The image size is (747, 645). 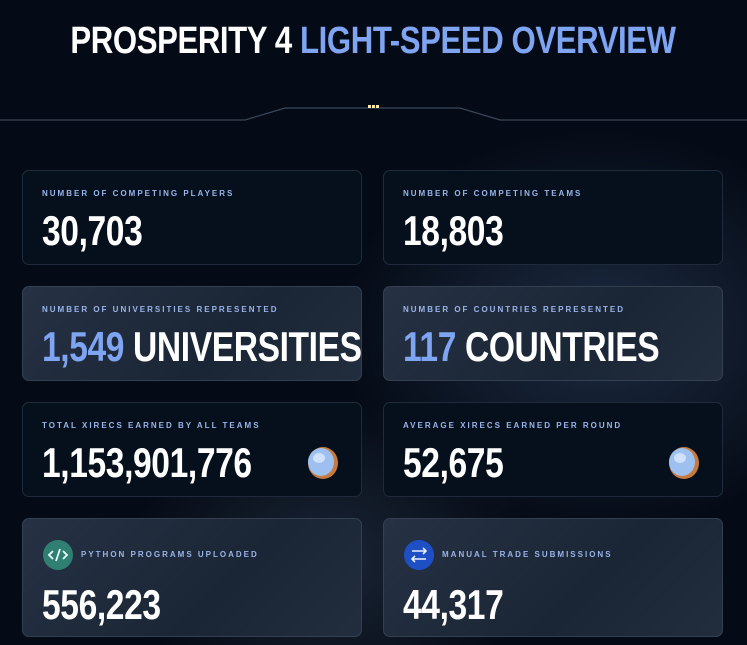 What do you see at coordinates (138, 193) in the screenshot?
I see `card-label: NUMBER OF COMPETING PLAYERS` at bounding box center [138, 193].